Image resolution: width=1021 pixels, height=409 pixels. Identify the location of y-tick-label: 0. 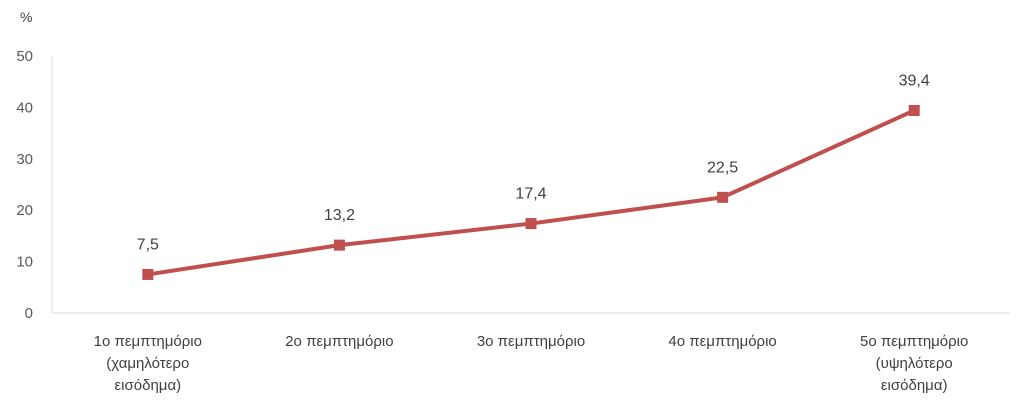
(29, 313).